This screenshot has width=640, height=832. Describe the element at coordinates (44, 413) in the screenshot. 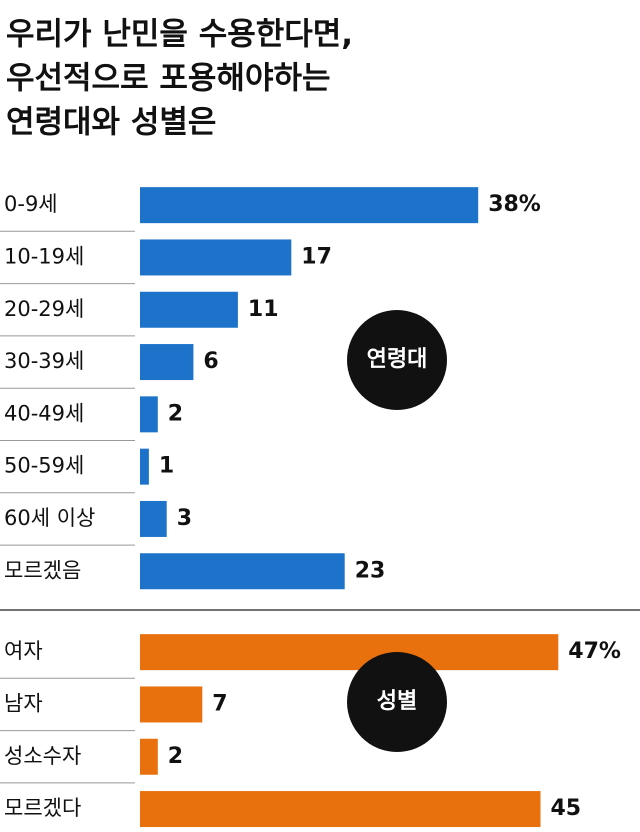

I see `category-label: 40-49세` at that location.